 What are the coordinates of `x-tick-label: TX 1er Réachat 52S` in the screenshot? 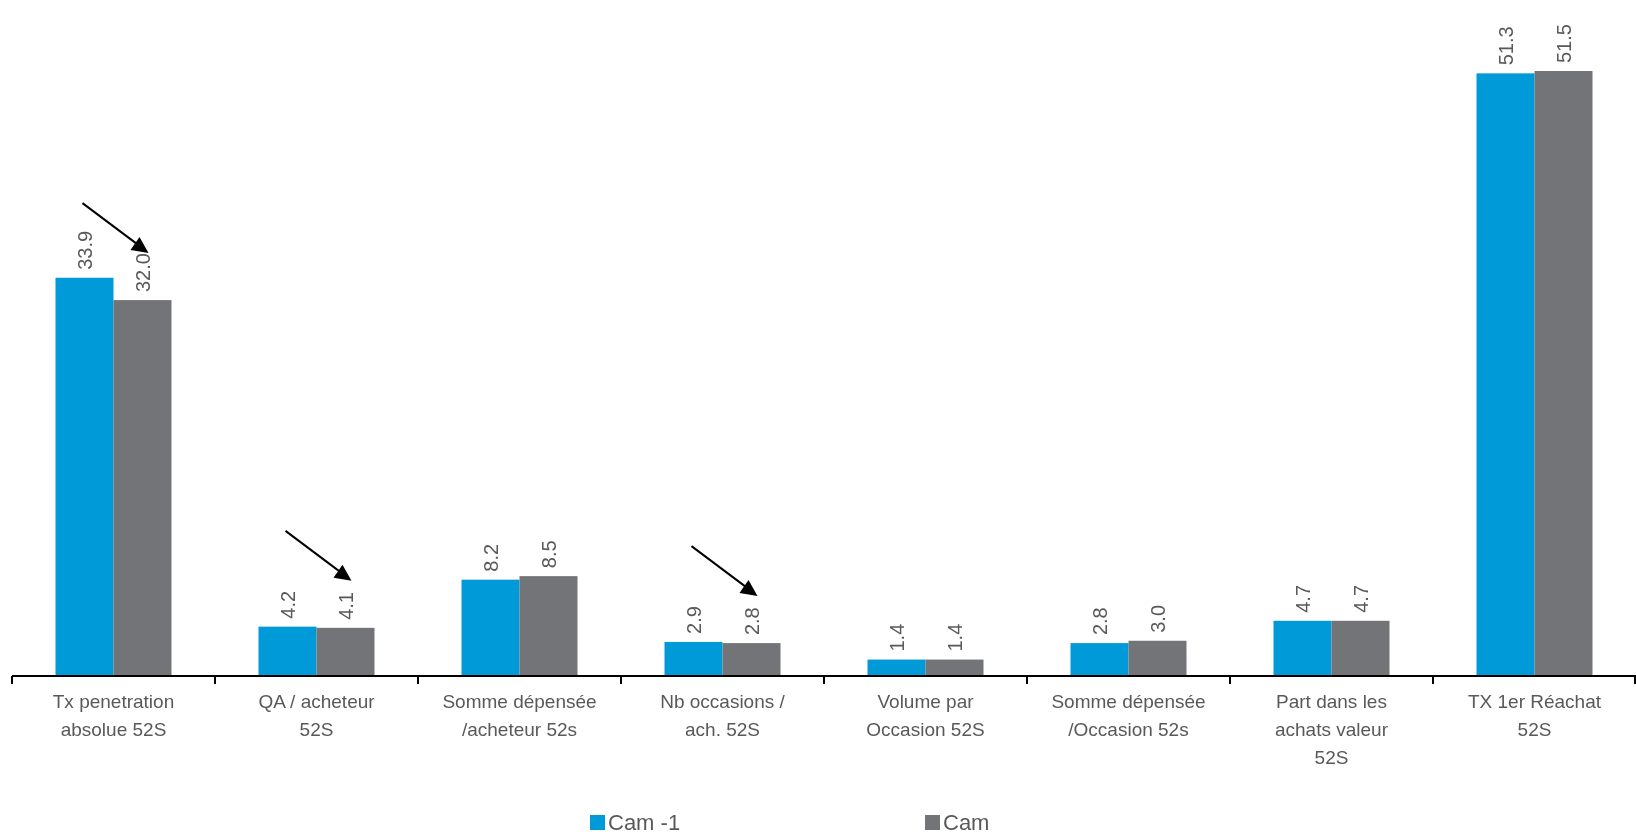 It's located at (1534, 715).